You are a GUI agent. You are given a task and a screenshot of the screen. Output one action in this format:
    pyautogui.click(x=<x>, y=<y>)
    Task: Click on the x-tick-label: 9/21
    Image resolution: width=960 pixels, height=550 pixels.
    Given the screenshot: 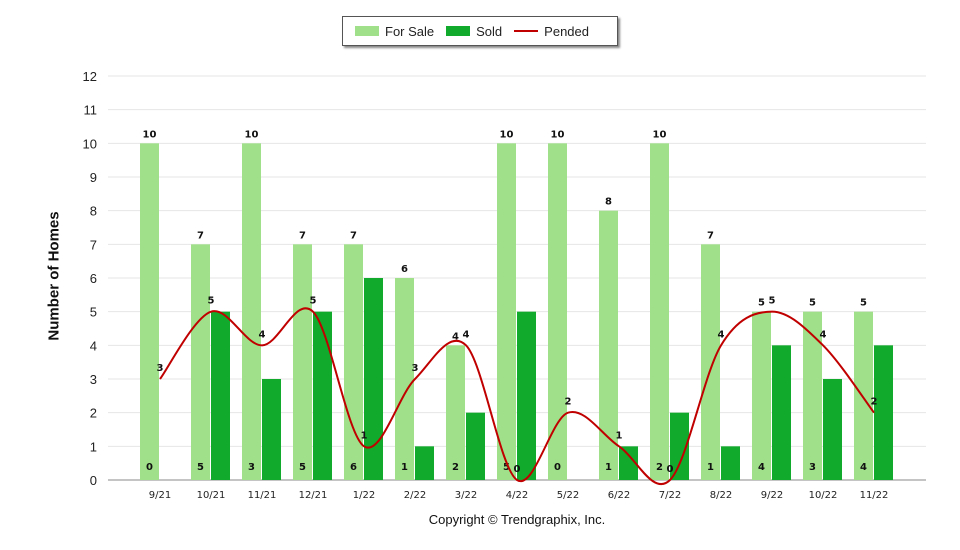 What is the action you would take?
    pyautogui.click(x=160, y=495)
    